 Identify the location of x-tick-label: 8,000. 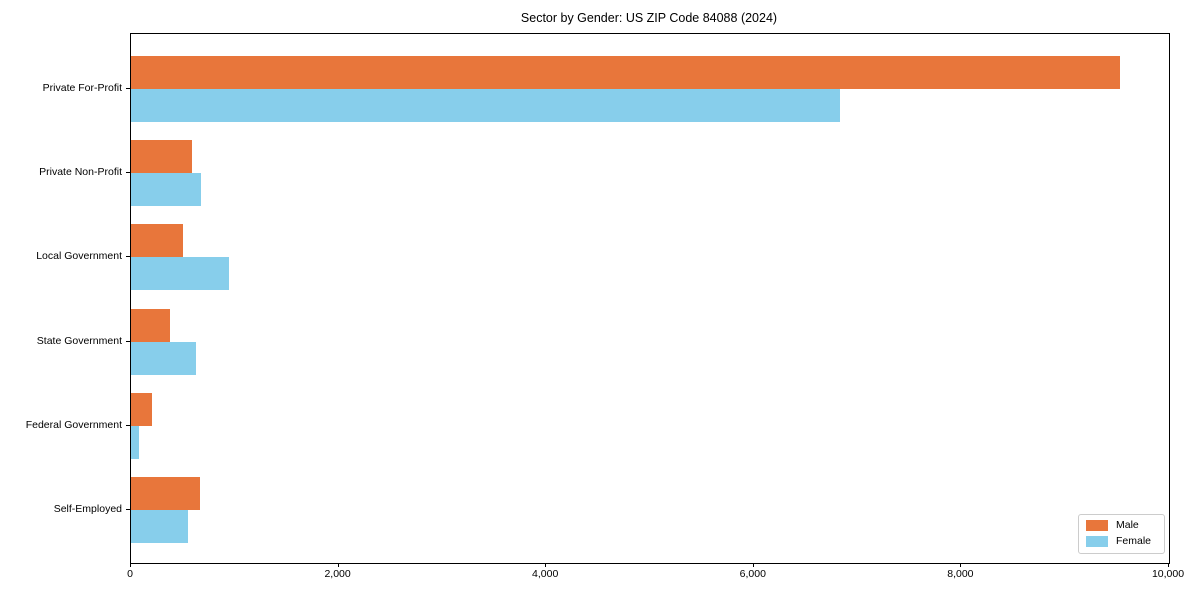
(960, 574).